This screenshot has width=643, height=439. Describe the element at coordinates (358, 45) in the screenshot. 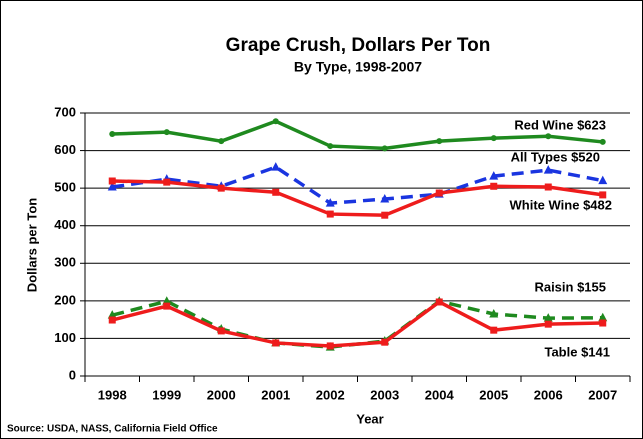

I see `chart-title: Grape Crush, Dollars Per Ton` at that location.